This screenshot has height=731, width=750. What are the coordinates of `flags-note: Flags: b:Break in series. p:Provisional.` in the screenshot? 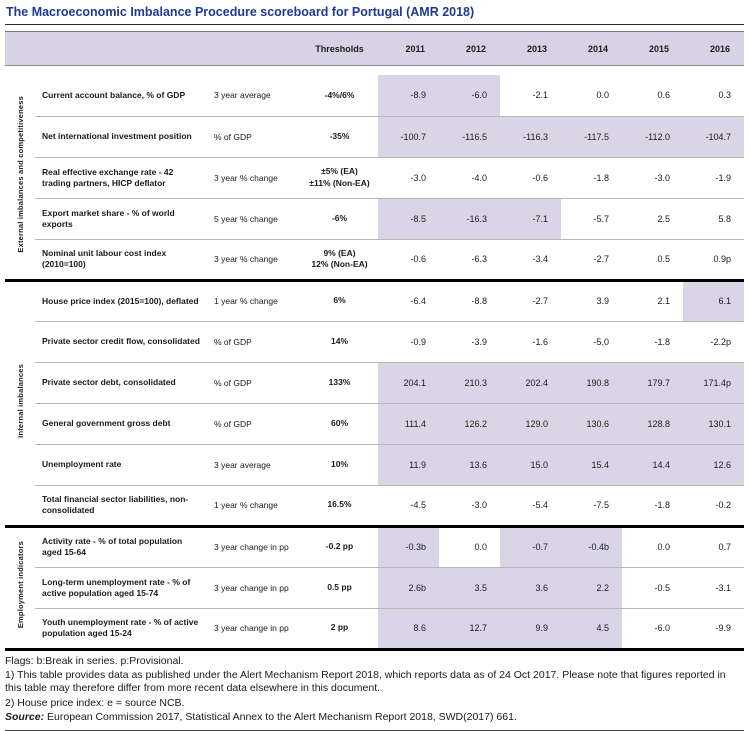 It's located at (94, 660).